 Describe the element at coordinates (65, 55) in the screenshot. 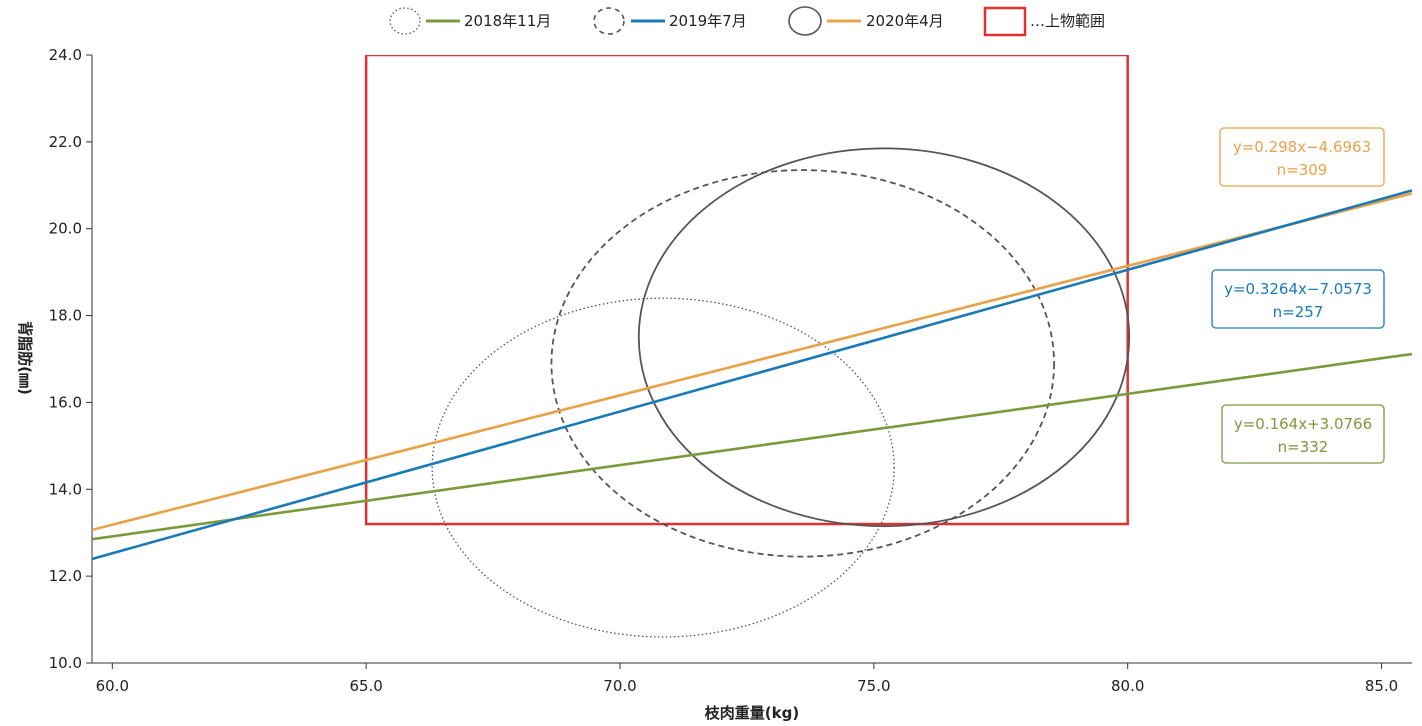

I see `y-tick-label: 24.0` at that location.